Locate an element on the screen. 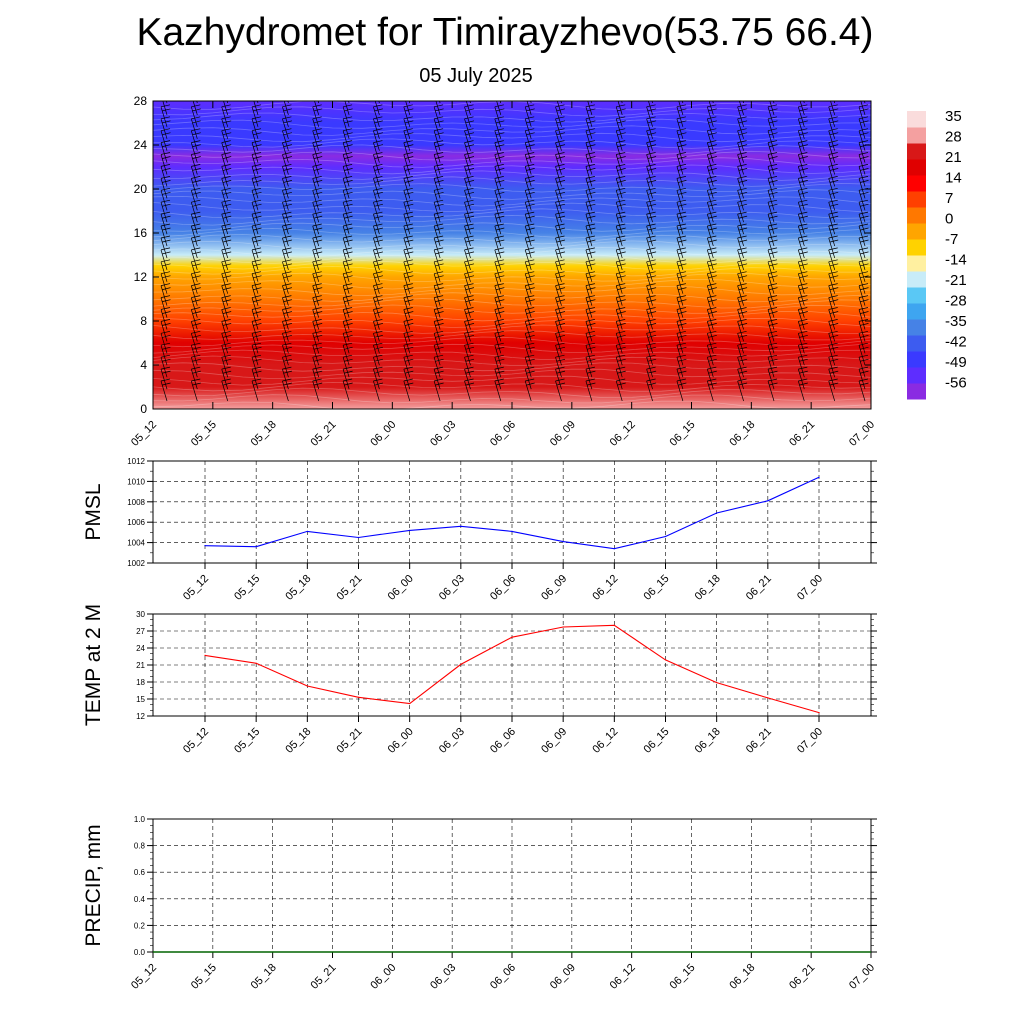  x-tick-label: 05_18 is located at coordinates (298, 588).